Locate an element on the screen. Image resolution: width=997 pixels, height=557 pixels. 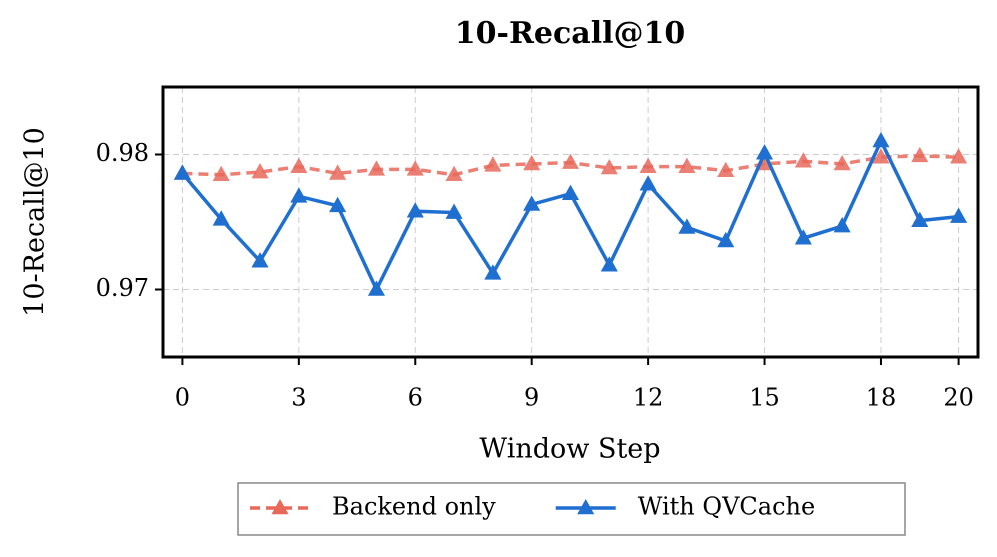
x-tick-label: 20 is located at coordinates (958, 398).